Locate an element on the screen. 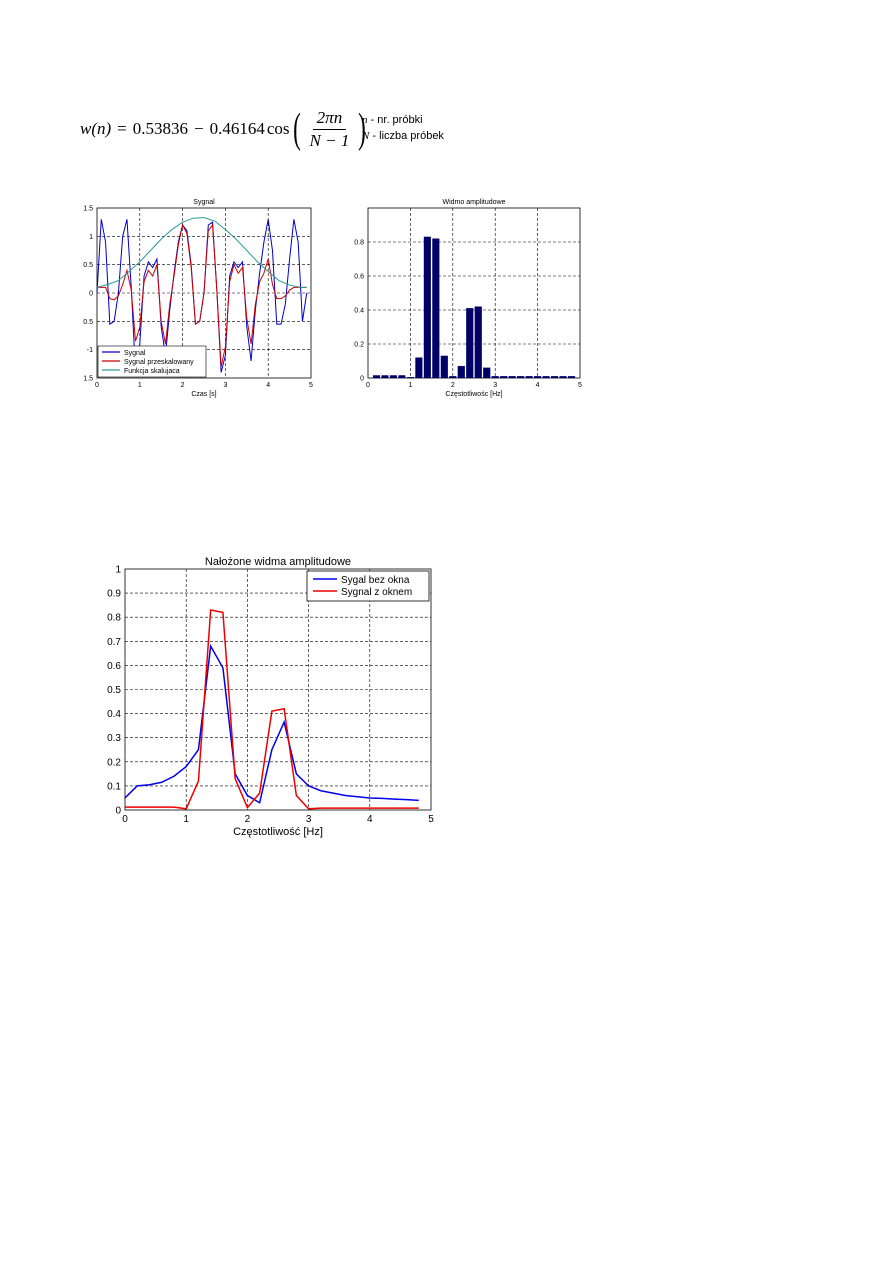 This screenshot has height=1263, width=893. spectrum-xtick-label: 3 is located at coordinates (495, 385).